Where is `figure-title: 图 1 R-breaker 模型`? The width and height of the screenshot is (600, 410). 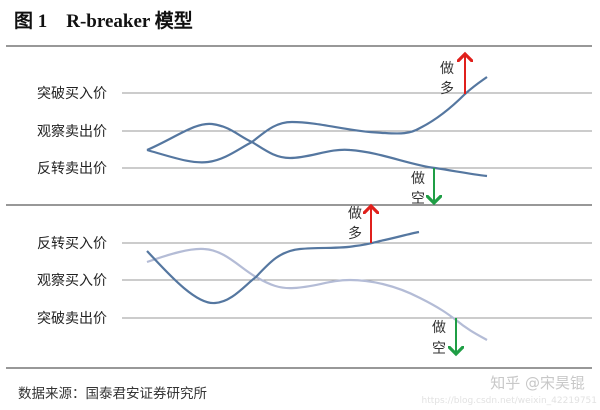 figure-title: 图 1 R-breaker 模型 is located at coordinates (103, 20).